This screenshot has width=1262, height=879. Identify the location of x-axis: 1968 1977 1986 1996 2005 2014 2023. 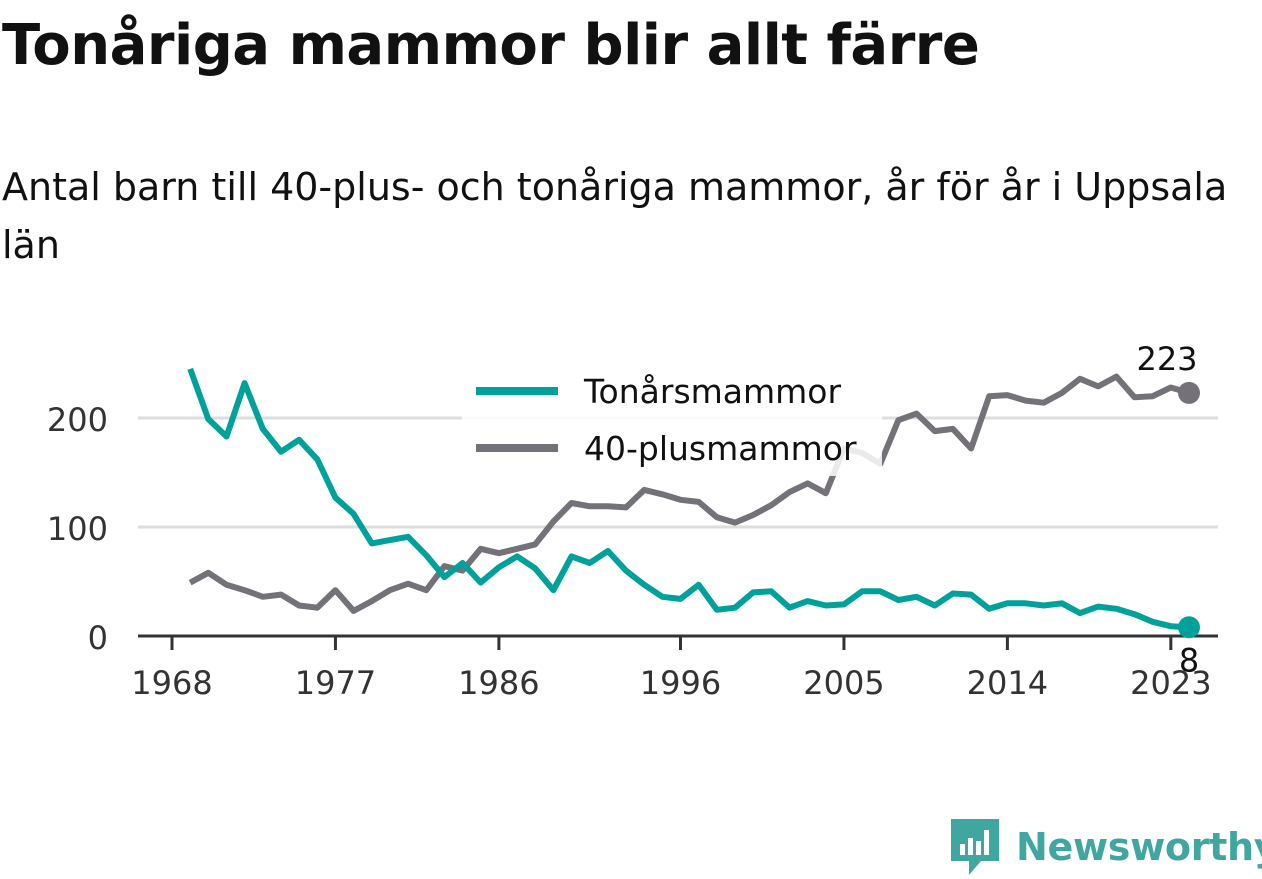
(674, 668).